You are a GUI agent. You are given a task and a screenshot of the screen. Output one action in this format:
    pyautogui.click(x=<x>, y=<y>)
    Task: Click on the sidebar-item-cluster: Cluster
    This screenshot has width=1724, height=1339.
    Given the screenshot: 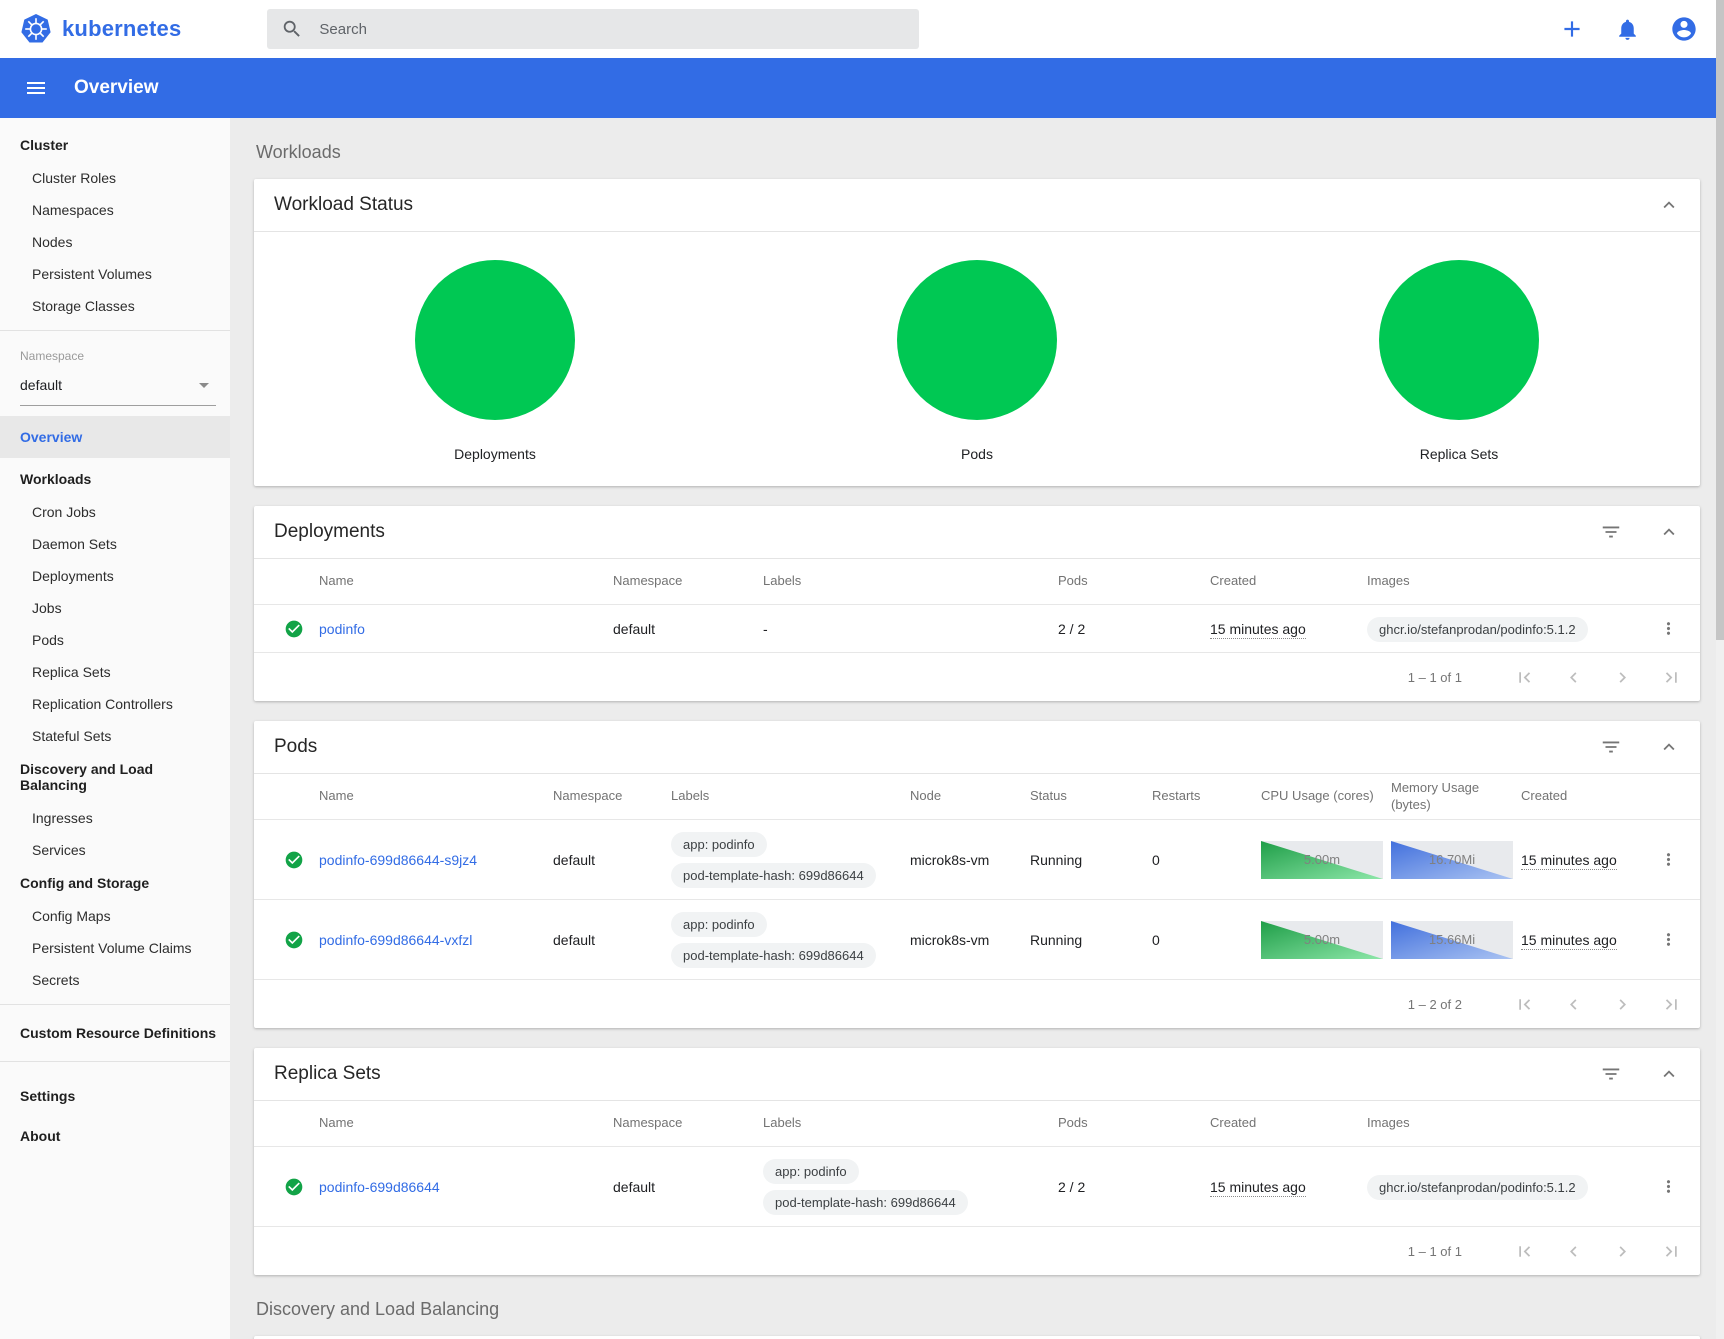 What is the action you would take?
    pyautogui.click(x=44, y=145)
    